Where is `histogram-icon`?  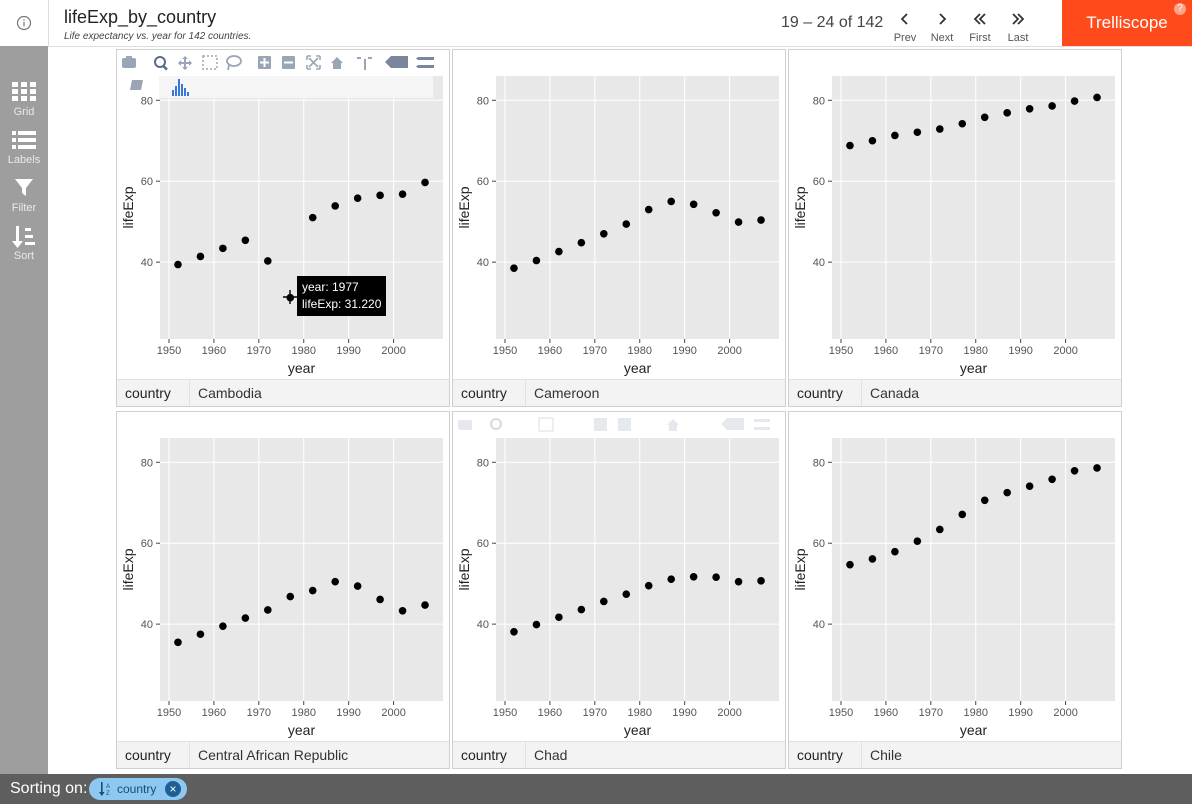
histogram-icon is located at coordinates (180, 87).